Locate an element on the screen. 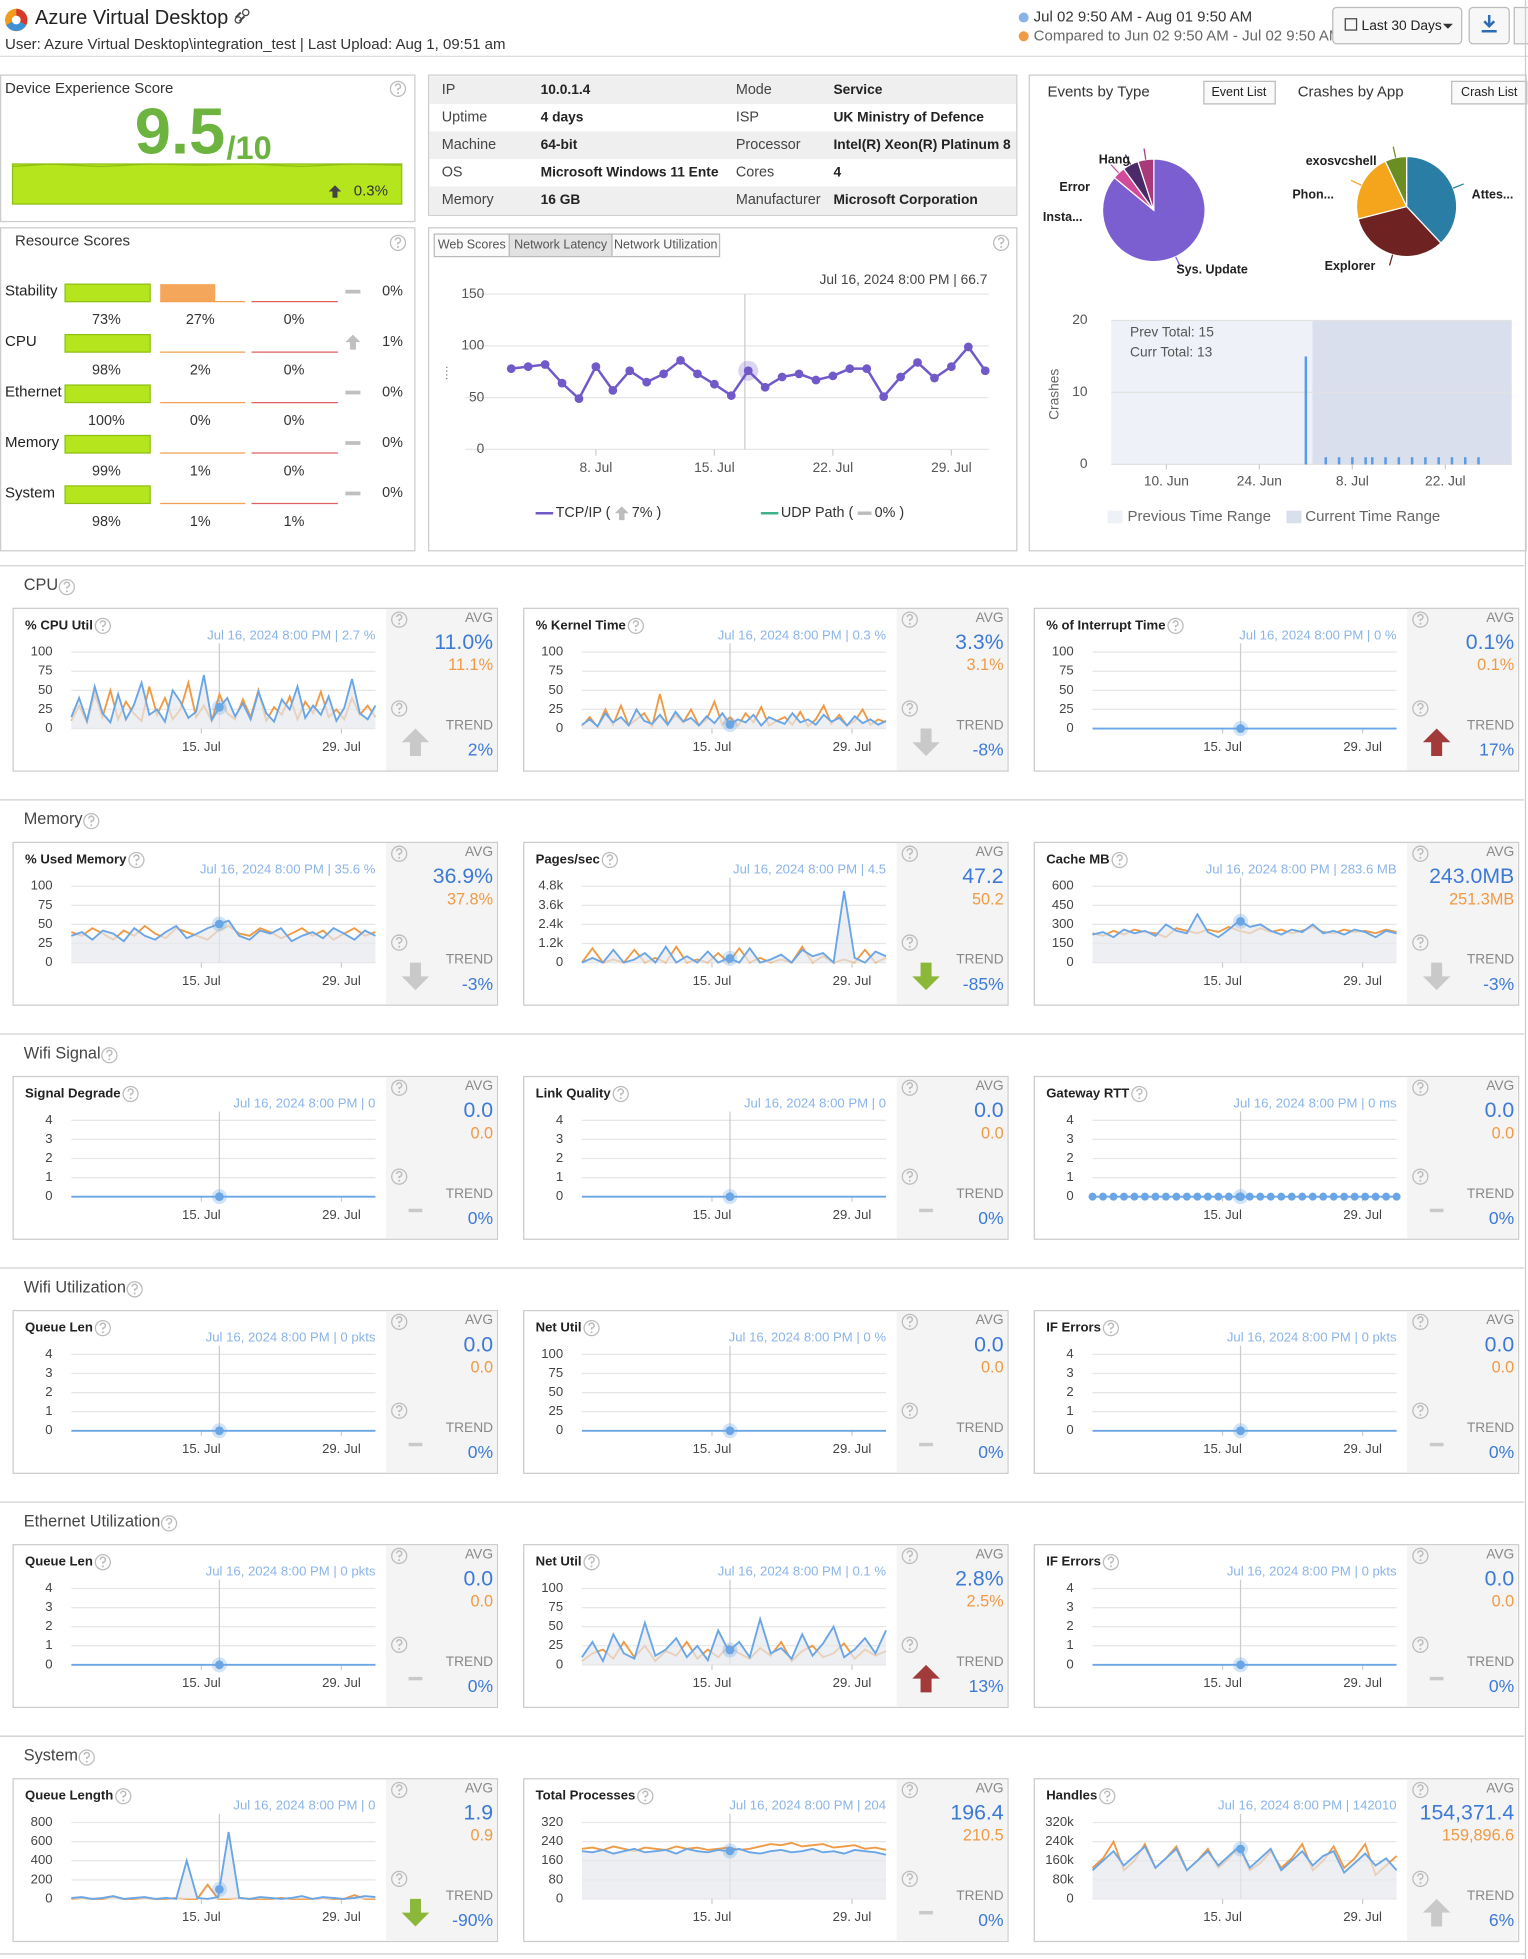 This screenshot has height=1959, width=1528. extra-button is located at coordinates (1520, 25).